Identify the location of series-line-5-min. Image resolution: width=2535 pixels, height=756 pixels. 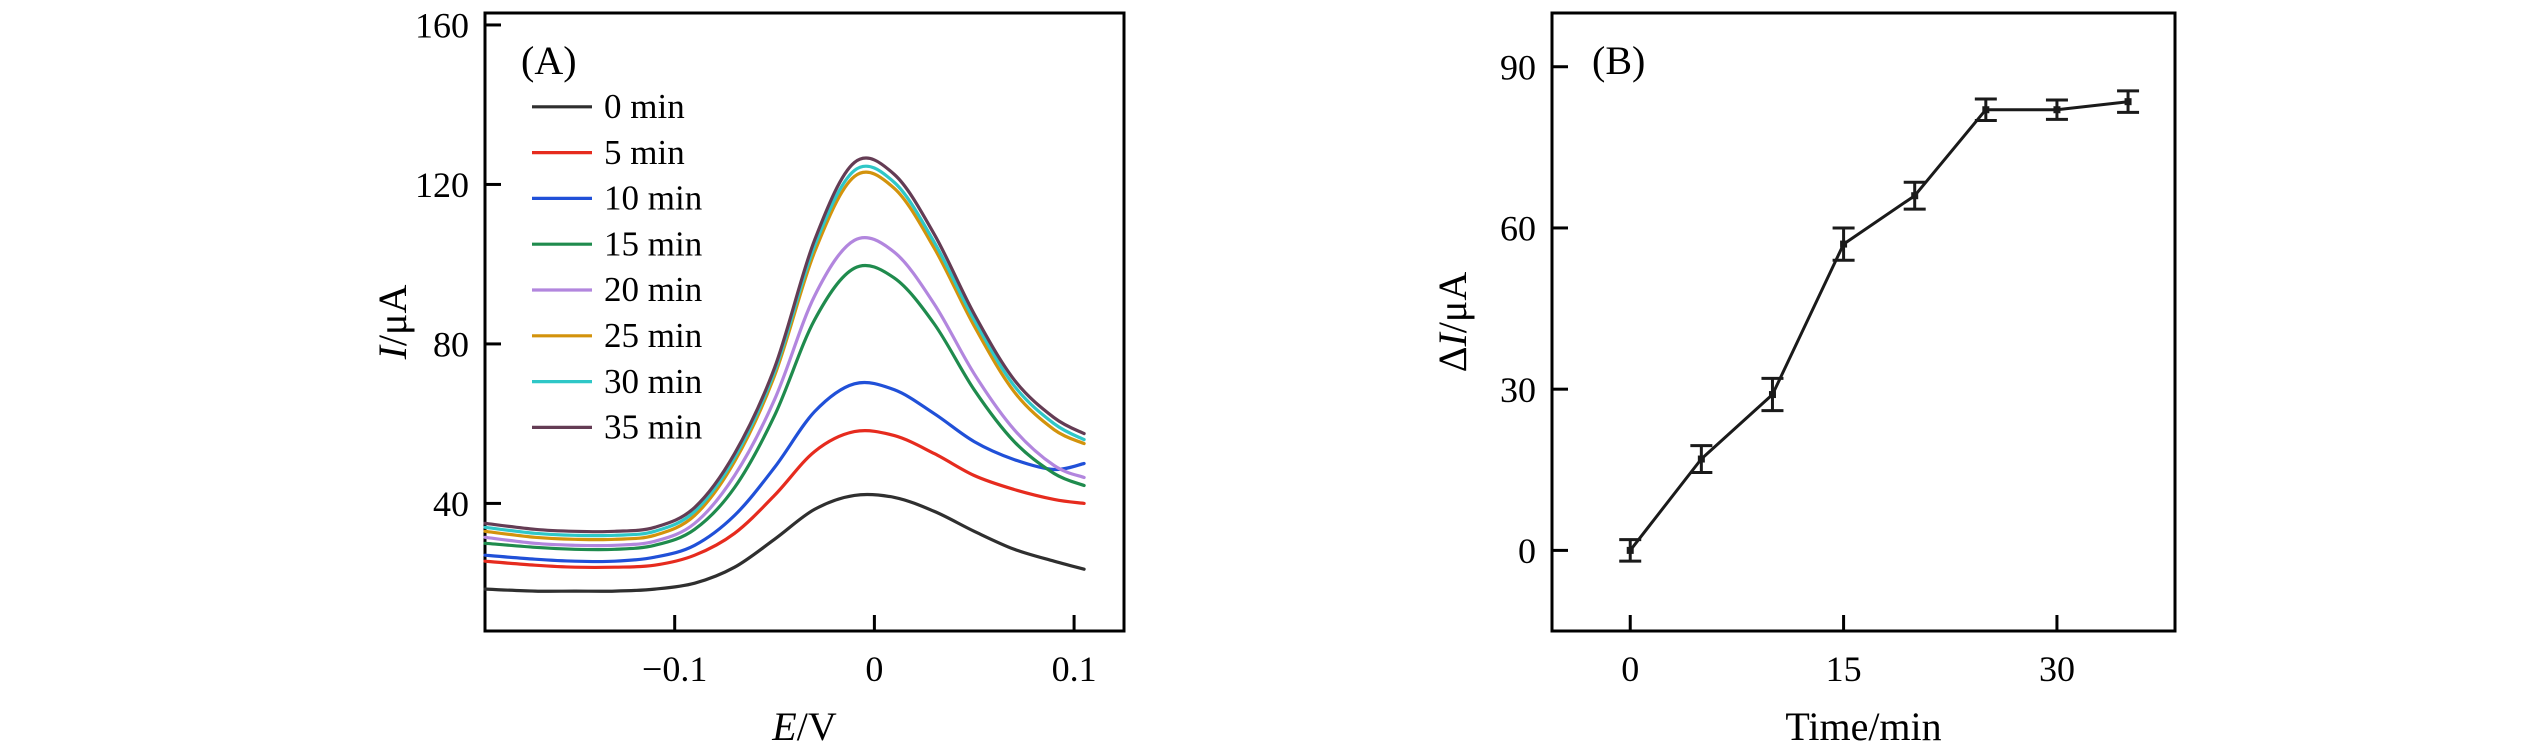
(784, 499).